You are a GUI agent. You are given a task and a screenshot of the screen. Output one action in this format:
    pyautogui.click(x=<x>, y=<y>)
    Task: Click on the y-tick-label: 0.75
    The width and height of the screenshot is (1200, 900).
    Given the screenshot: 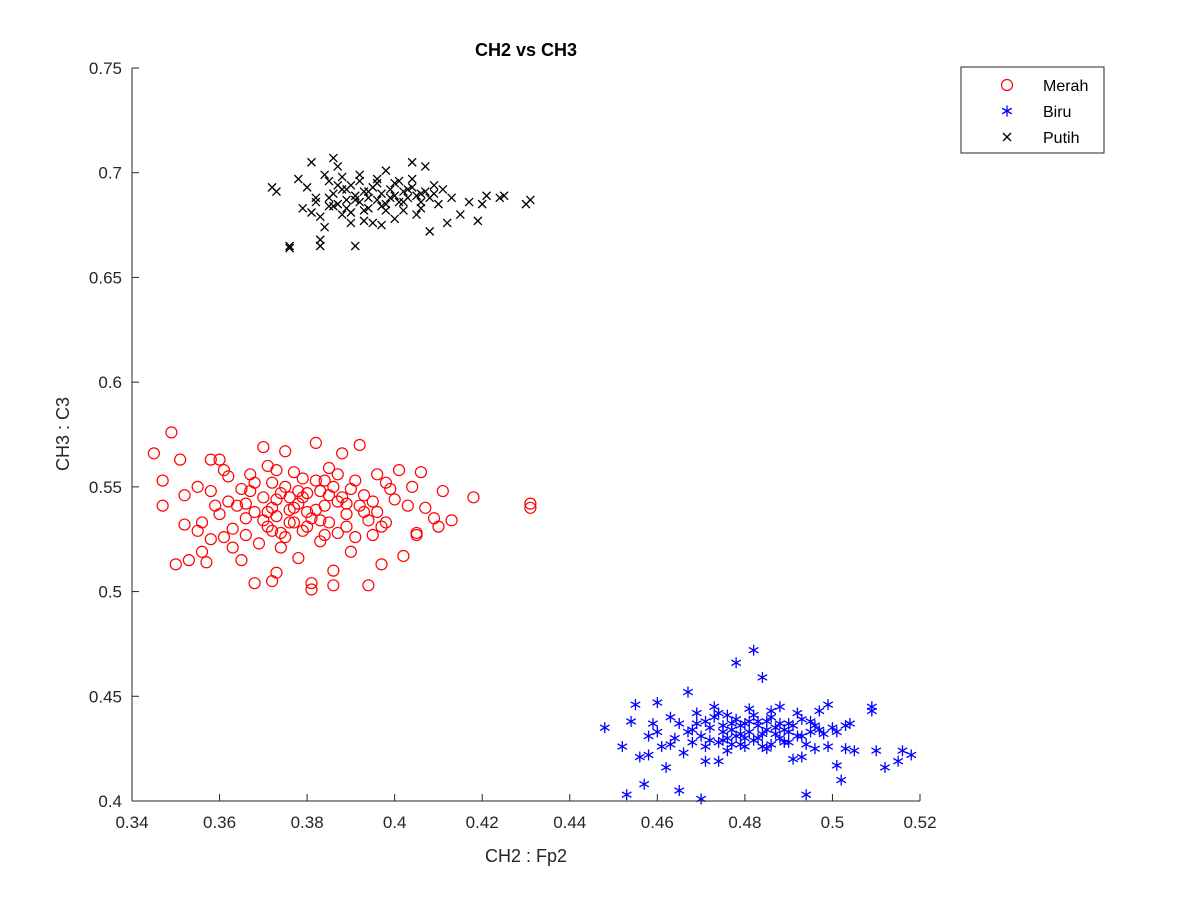 What is the action you would take?
    pyautogui.click(x=105, y=68)
    